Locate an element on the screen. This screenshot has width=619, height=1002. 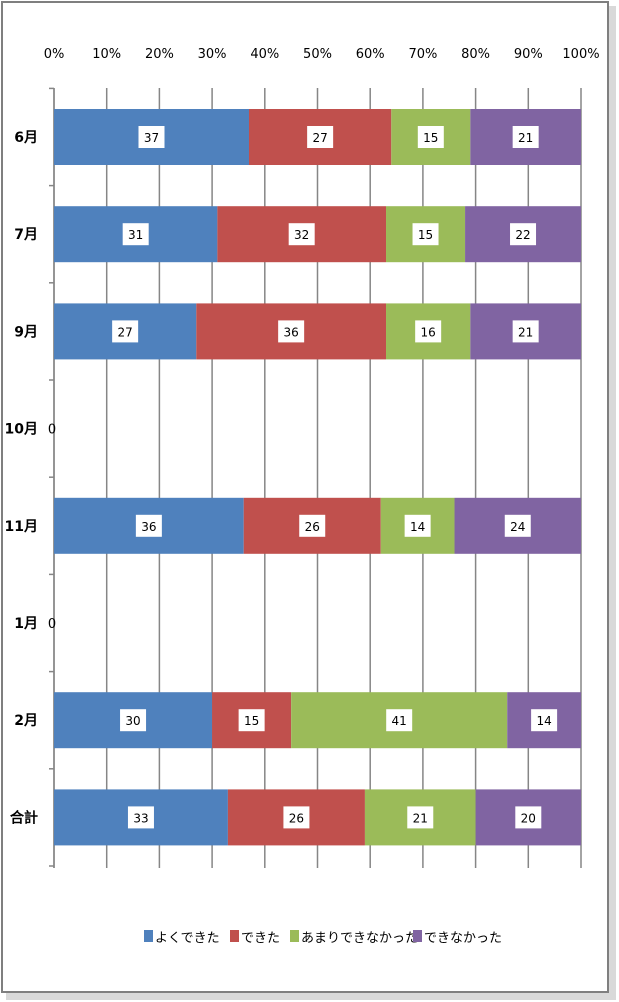
data-label: 16 is located at coordinates (428, 332).